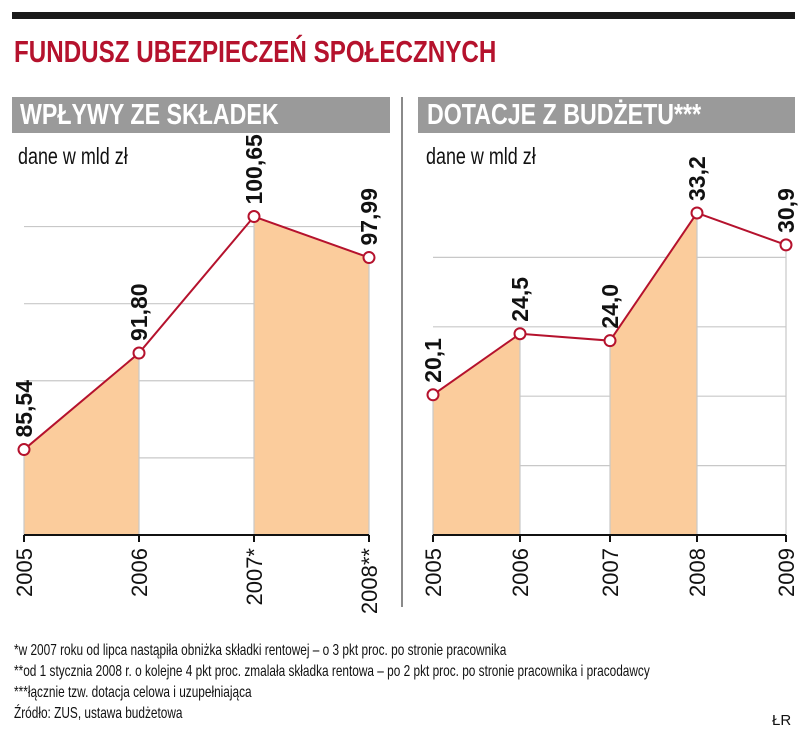  Describe the element at coordinates (610, 306) in the screenshot. I see `data-label: 24,0` at that location.